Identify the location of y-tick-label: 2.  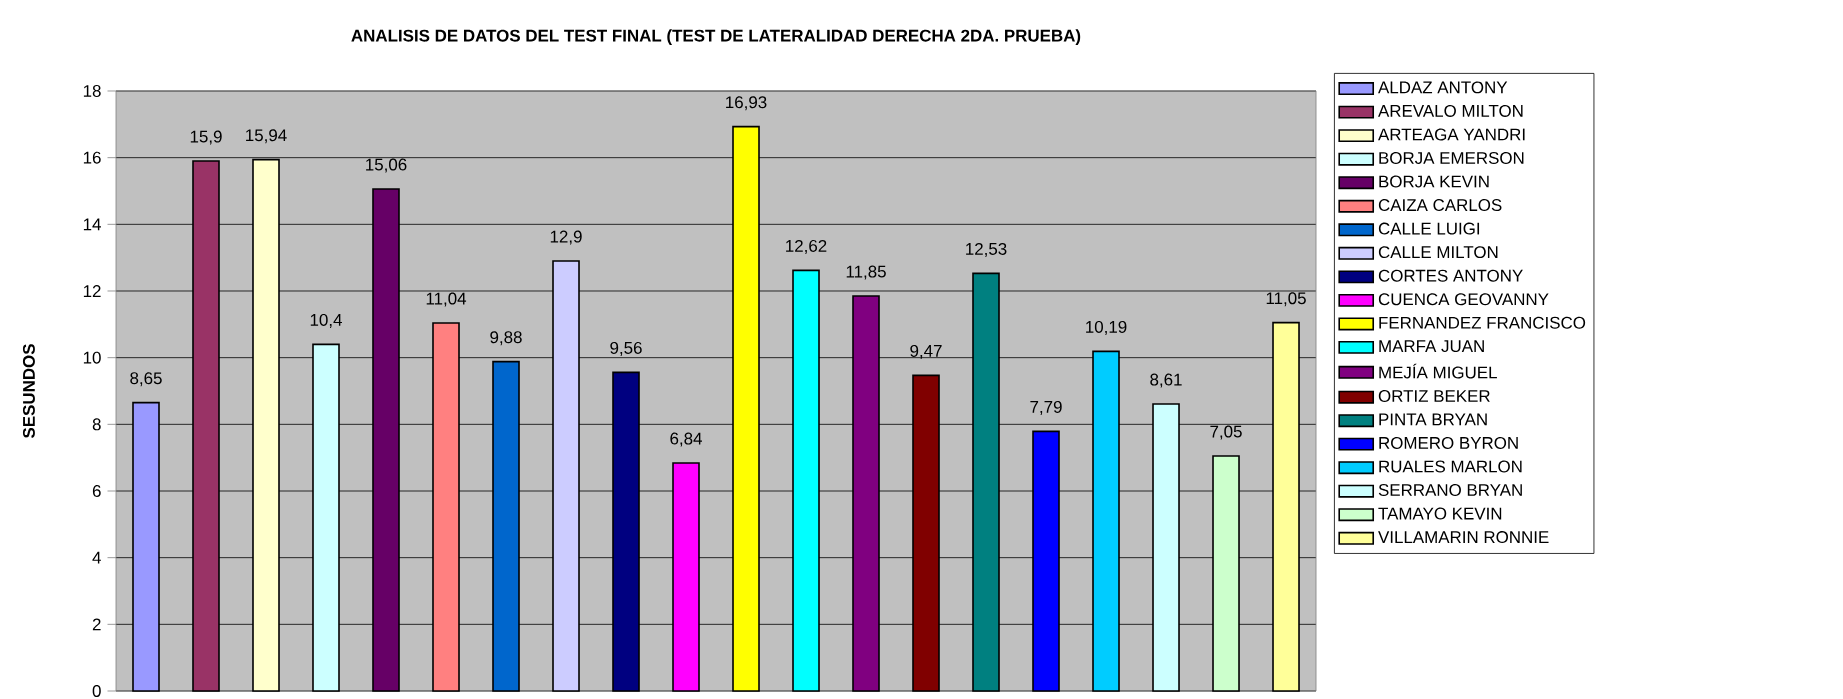
(96, 624).